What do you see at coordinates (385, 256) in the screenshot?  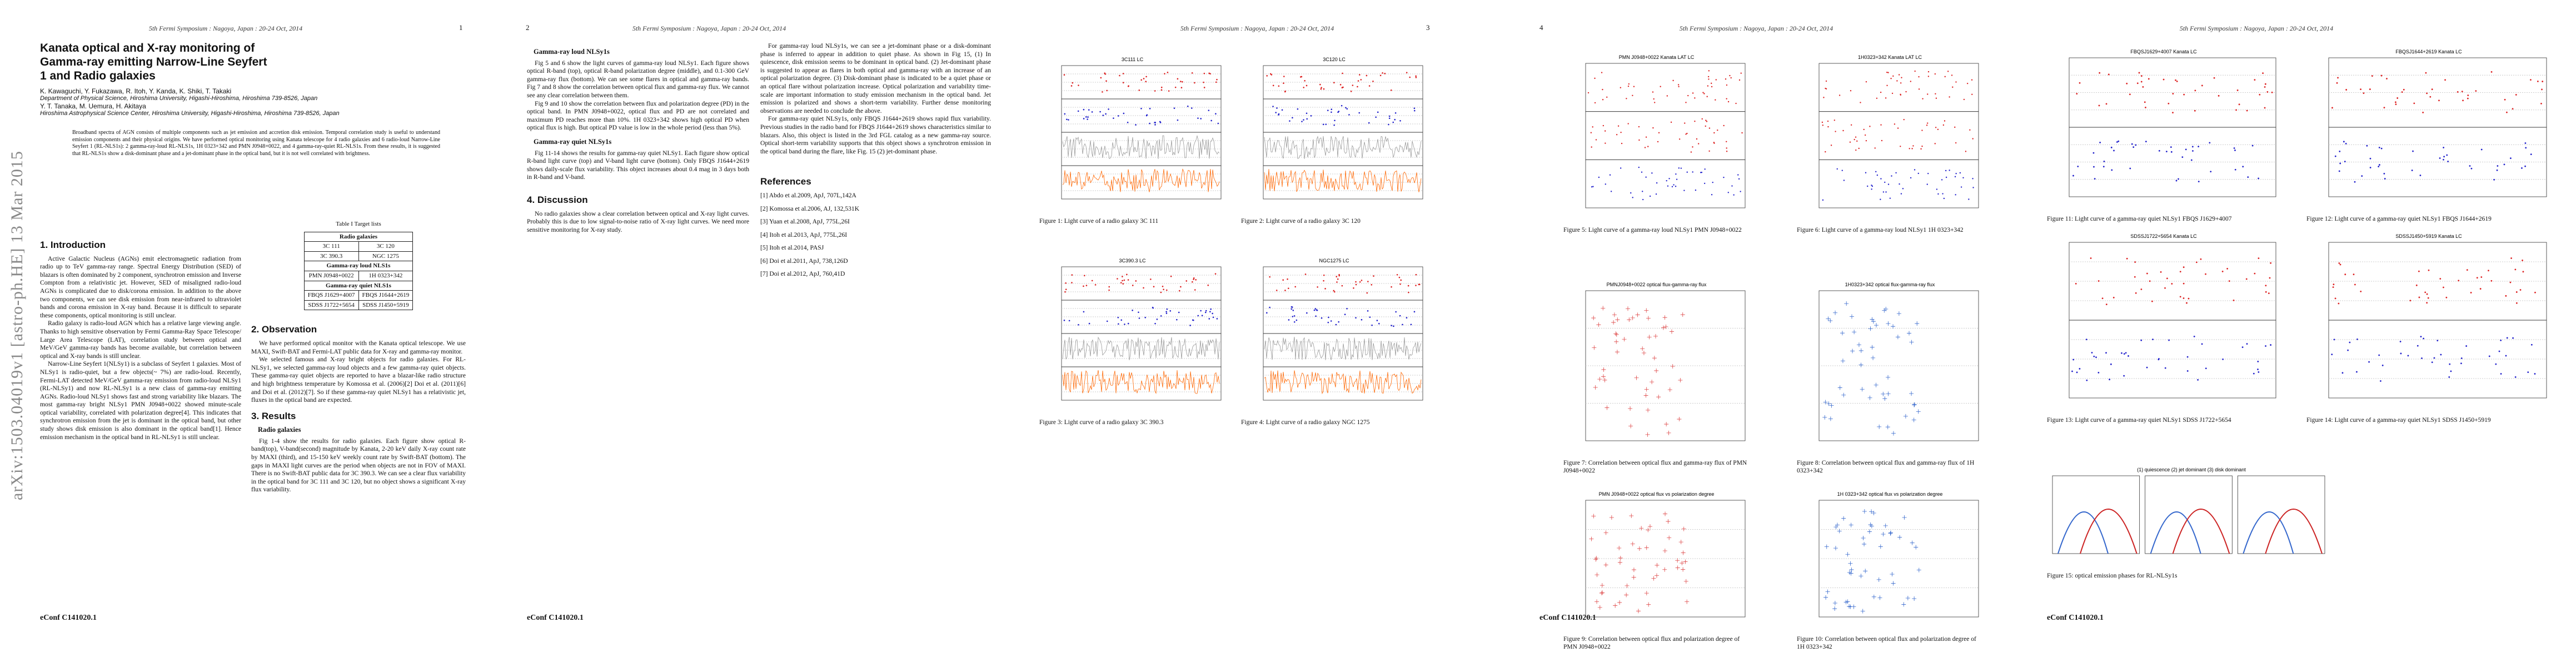 I see `table-cell: NGC 1275` at bounding box center [385, 256].